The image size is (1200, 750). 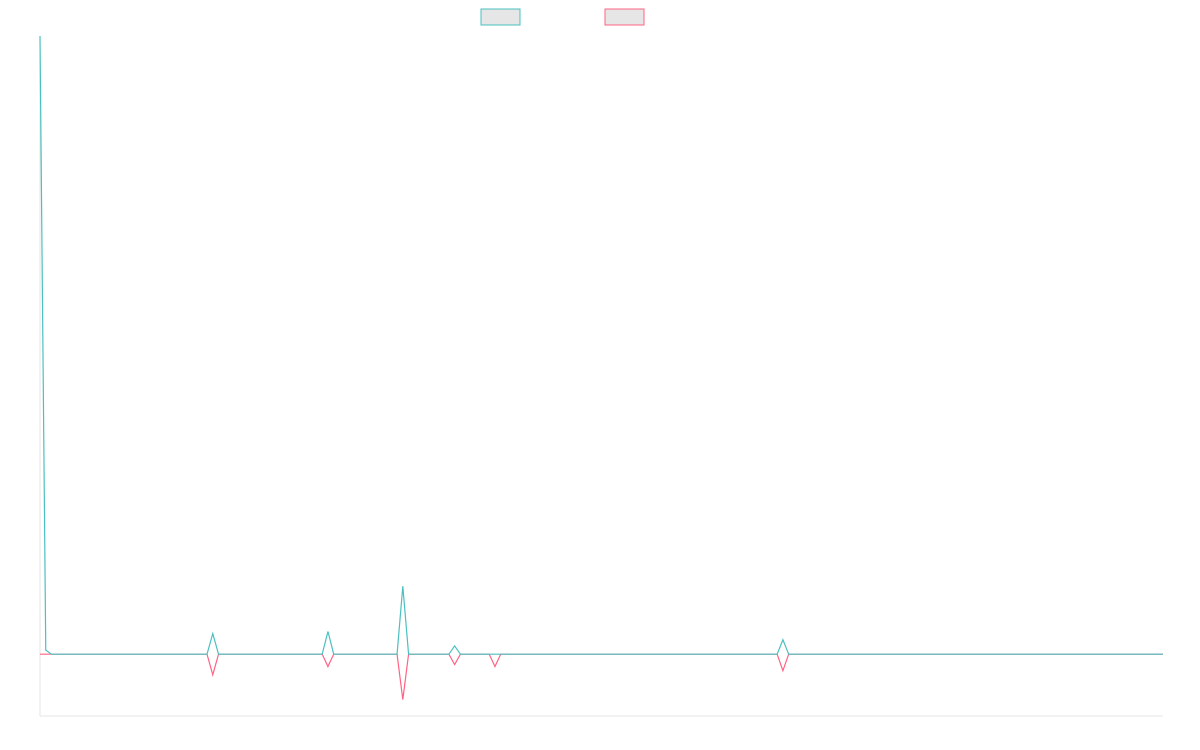 What do you see at coordinates (562, 17) in the screenshot?
I see `legend` at bounding box center [562, 17].